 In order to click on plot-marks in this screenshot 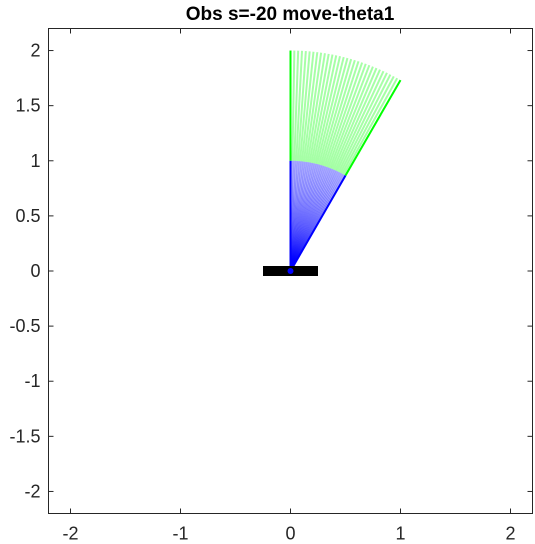, I will do `click(332, 163)`.